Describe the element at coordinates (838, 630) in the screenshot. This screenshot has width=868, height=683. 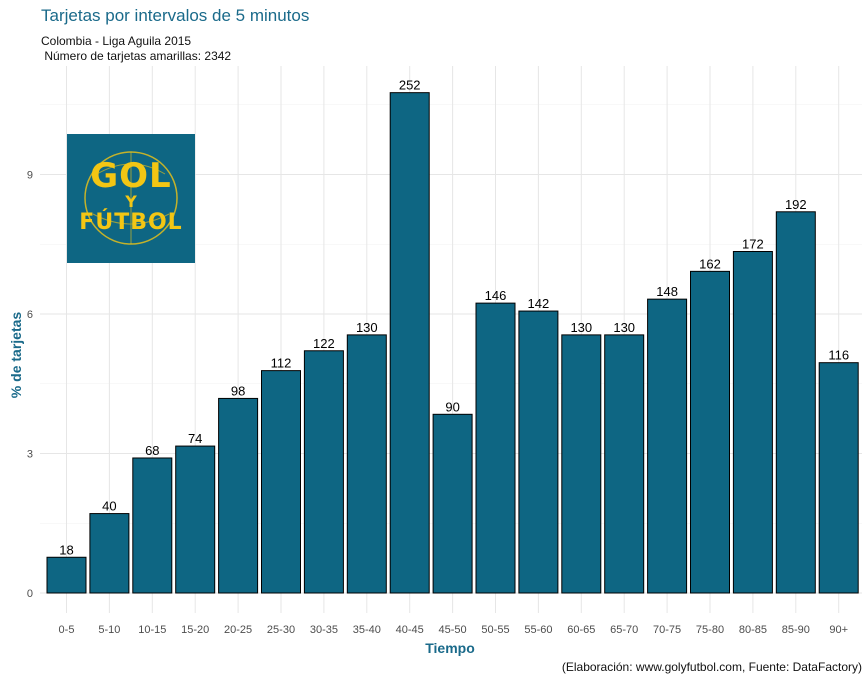
I see `x-tick-label: 90+` at that location.